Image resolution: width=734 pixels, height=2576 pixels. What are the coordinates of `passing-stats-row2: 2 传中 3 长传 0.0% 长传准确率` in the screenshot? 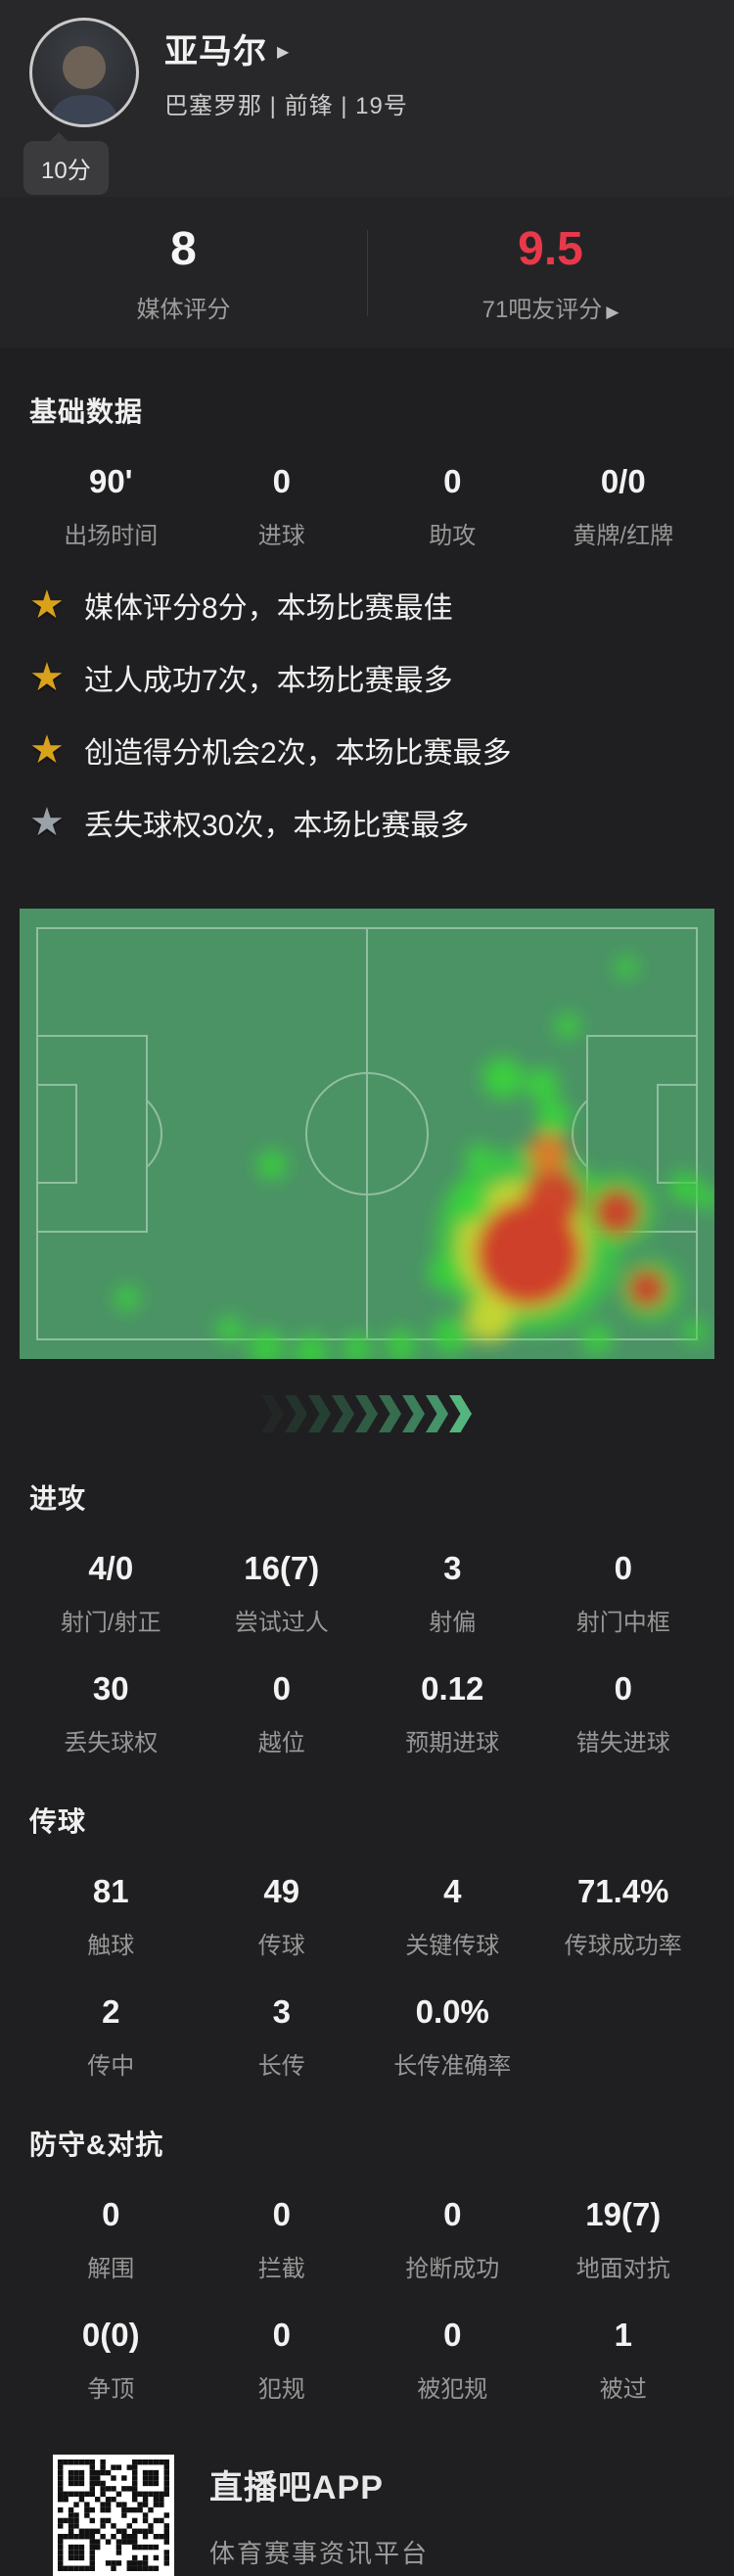 It's located at (367, 2037).